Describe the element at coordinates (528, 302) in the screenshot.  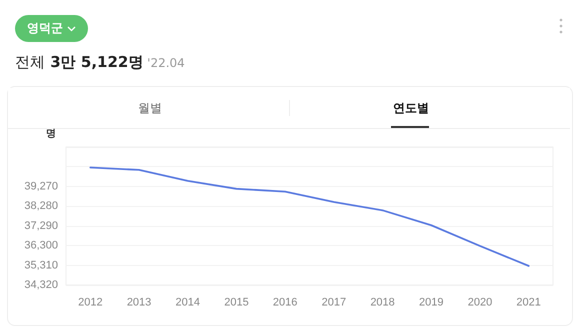
I see `x-tick-label: 2021` at that location.